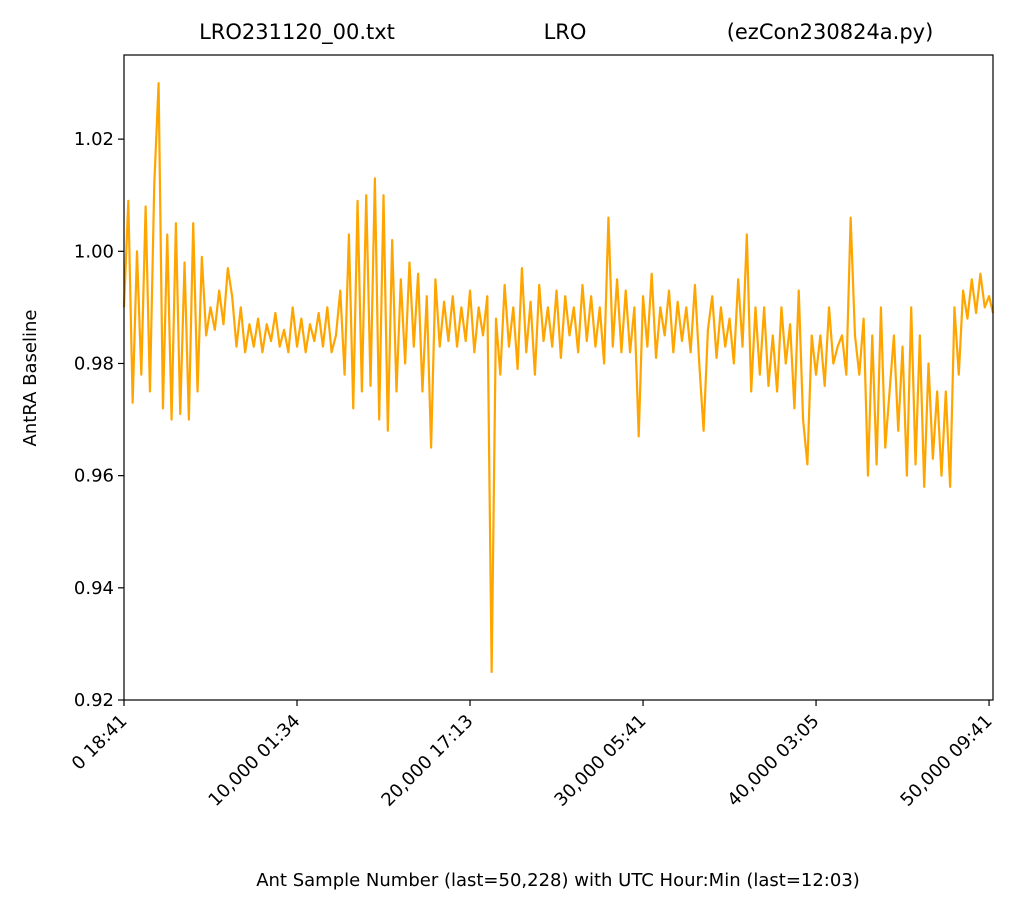 Image resolution: width=1024 pixels, height=910 pixels. What do you see at coordinates (94, 700) in the screenshot?
I see `y-tick-label: 0.92` at bounding box center [94, 700].